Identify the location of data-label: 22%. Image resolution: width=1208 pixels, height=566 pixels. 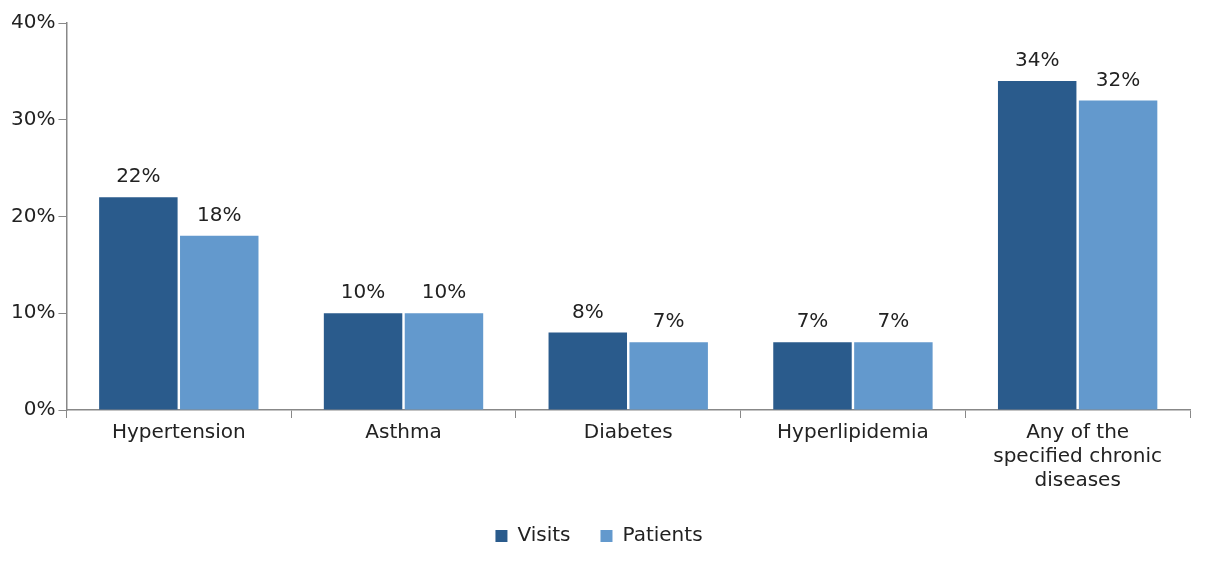
(138, 175).